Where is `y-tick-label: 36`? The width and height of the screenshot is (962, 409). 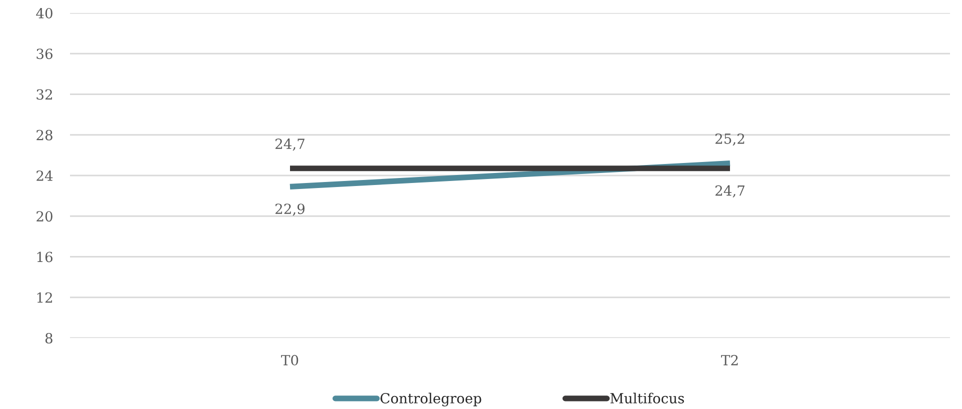 y-tick-label: 36 is located at coordinates (44, 54).